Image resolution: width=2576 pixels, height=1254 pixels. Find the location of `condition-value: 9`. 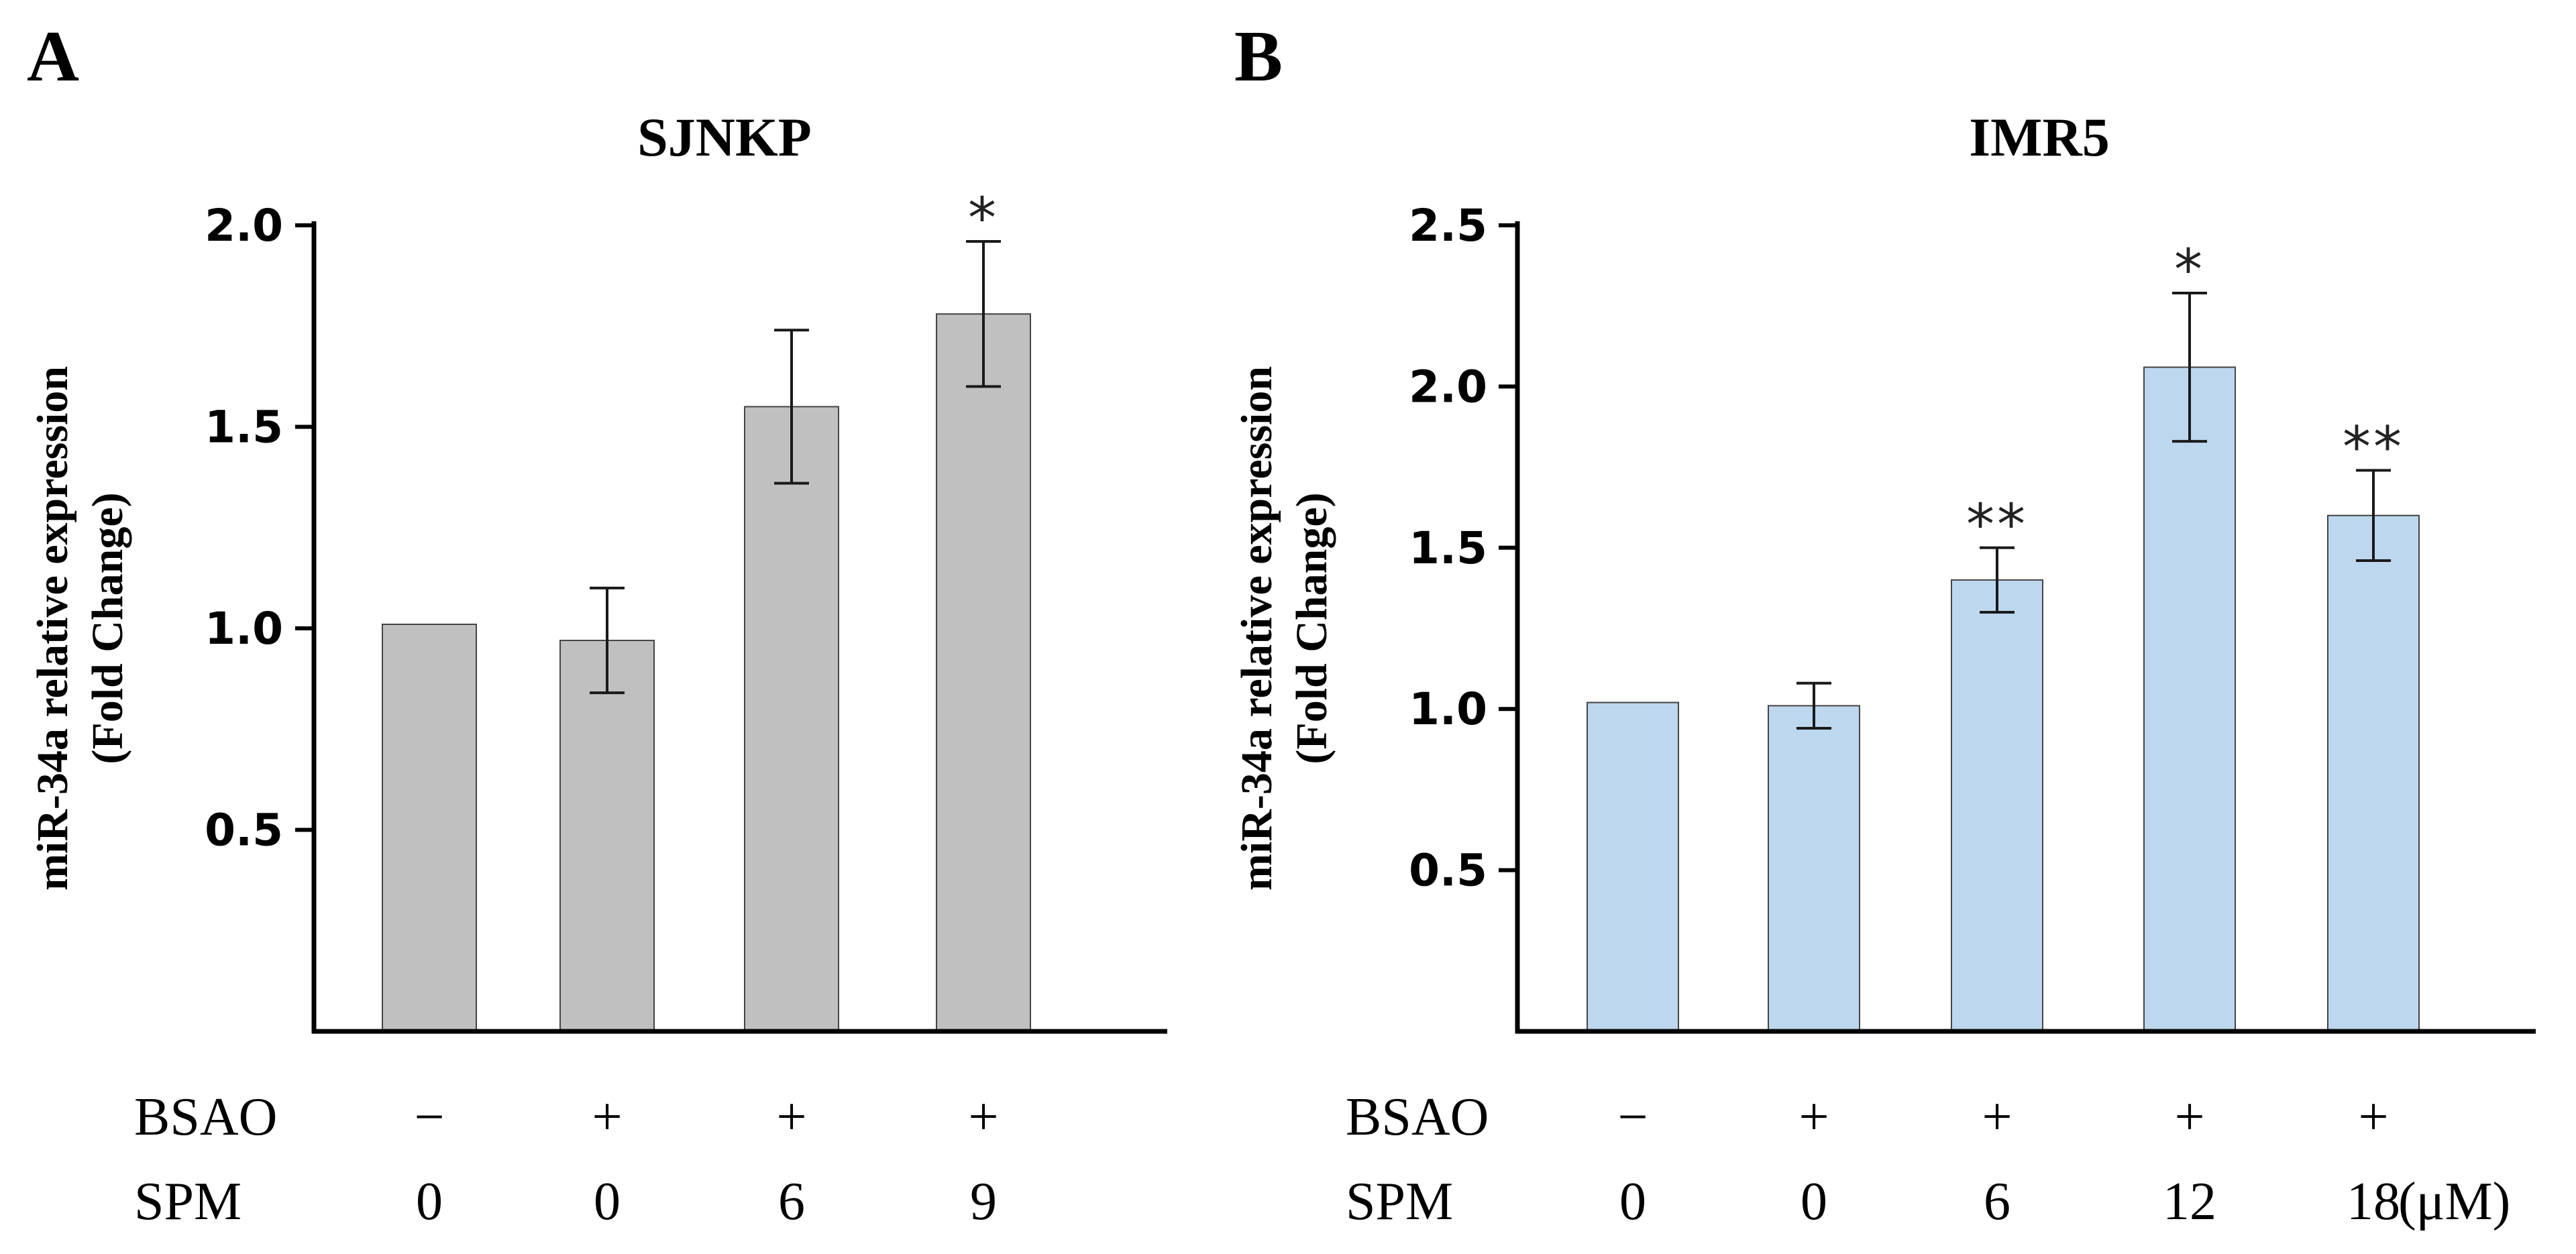

condition-value: 9 is located at coordinates (983, 1201).